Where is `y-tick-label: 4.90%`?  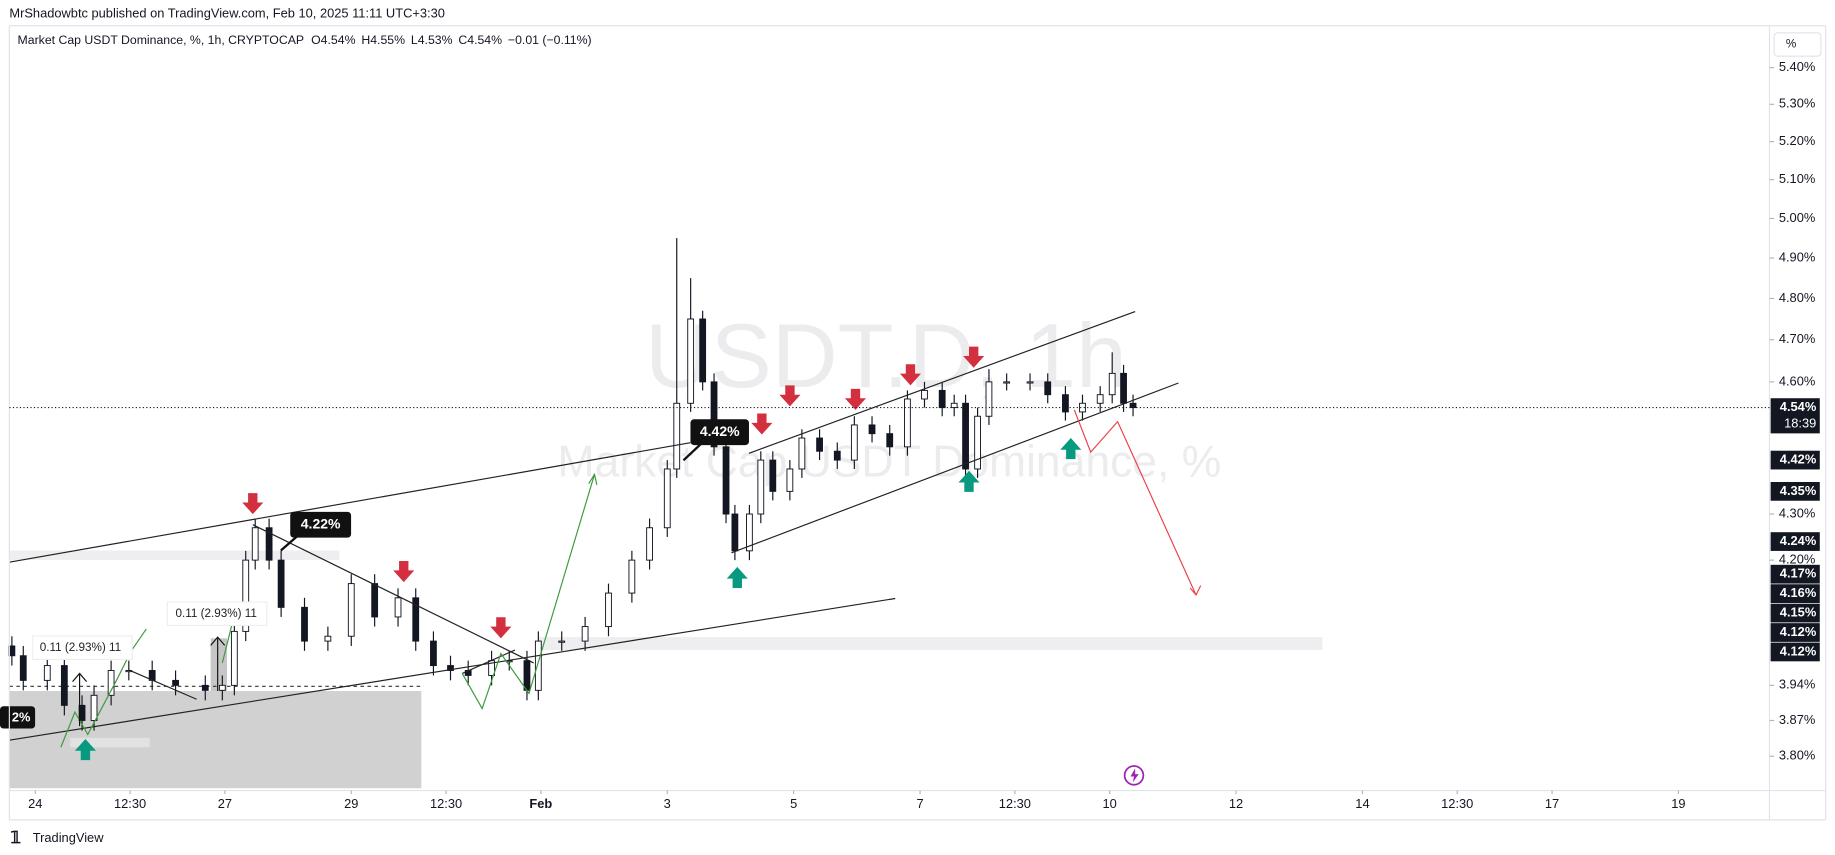 y-tick-label: 4.90% is located at coordinates (1797, 256).